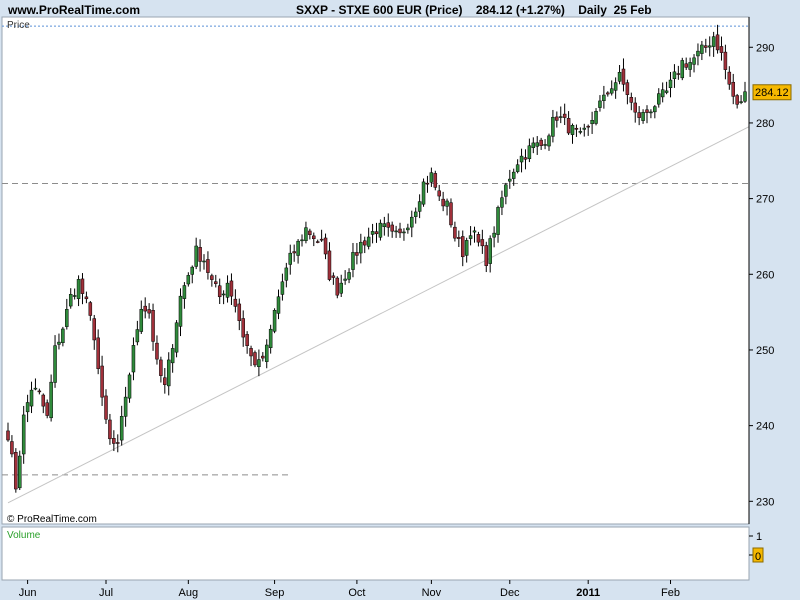 This screenshot has height=600, width=800. Describe the element at coordinates (765, 427) in the screenshot. I see `y-tick-label: 240` at that location.